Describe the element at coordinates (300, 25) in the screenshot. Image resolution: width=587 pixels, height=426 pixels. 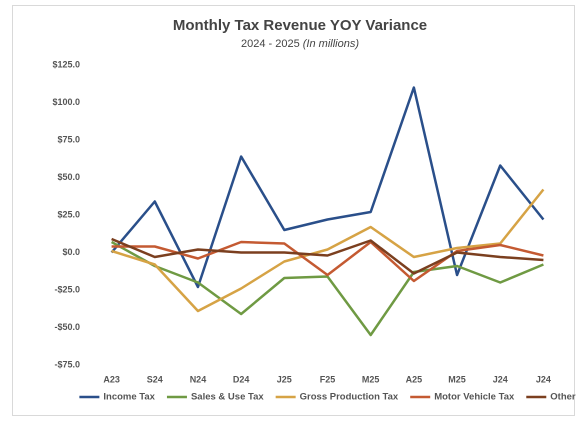
I see `chart-title: Monthly Tax Revenue YOY Variance` at that location.